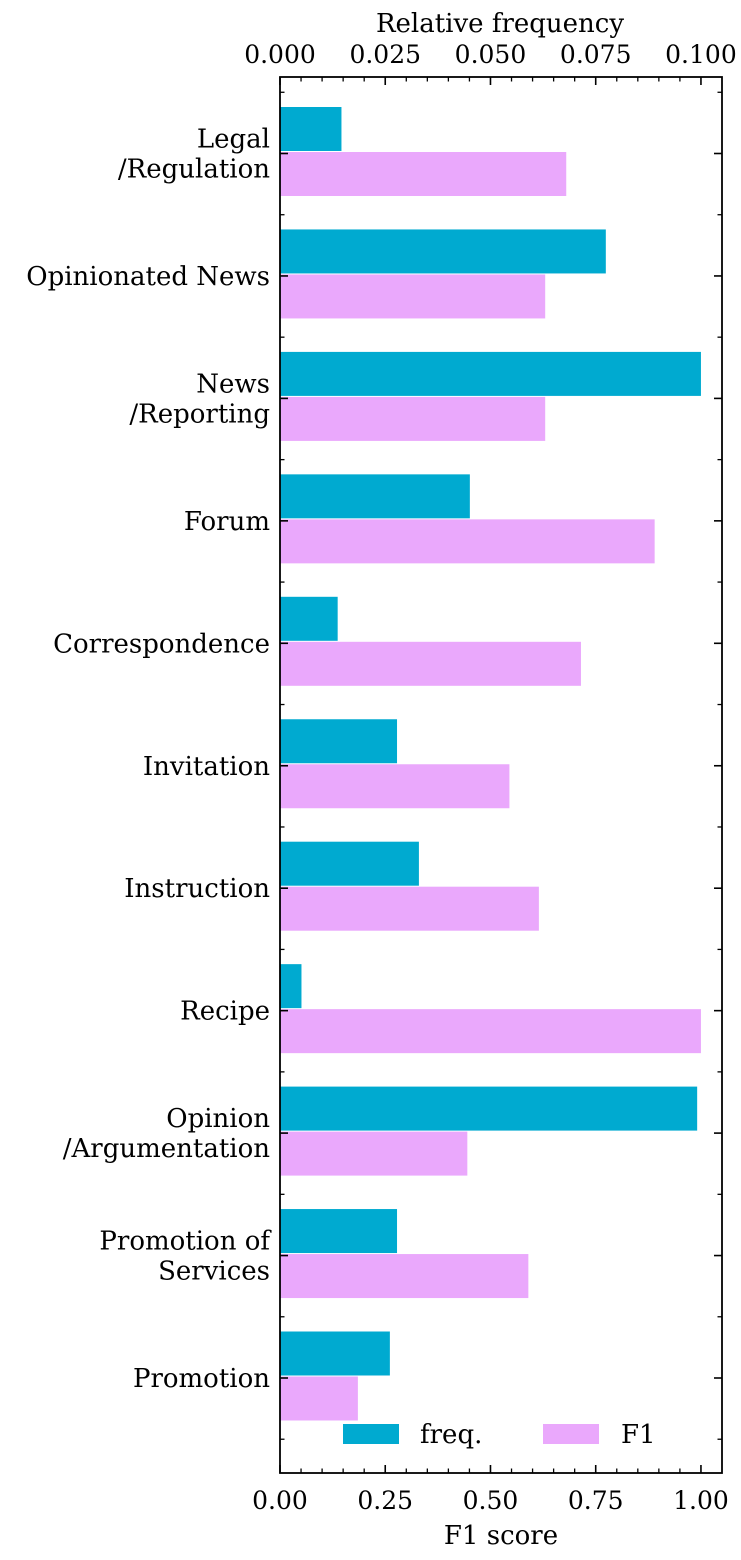 This screenshot has width=741, height=1560. I want to click on legend-label: F1, so click(638, 1435).